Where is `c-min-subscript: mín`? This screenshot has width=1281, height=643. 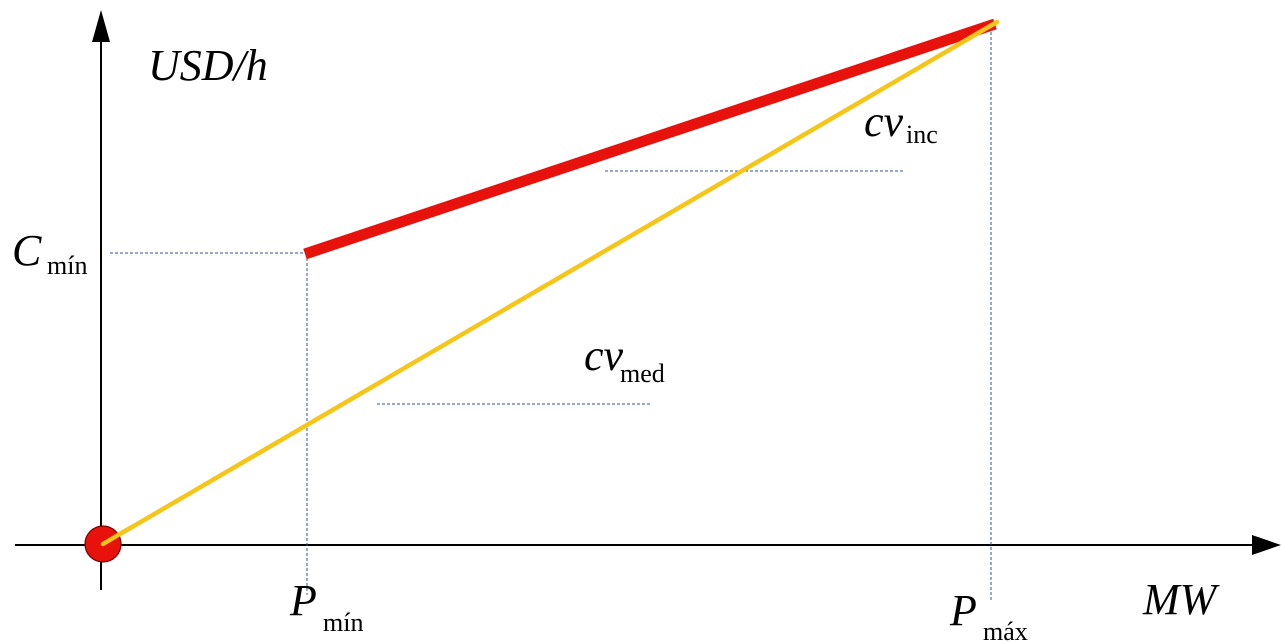
c-min-subscript: mín is located at coordinates (67, 265).